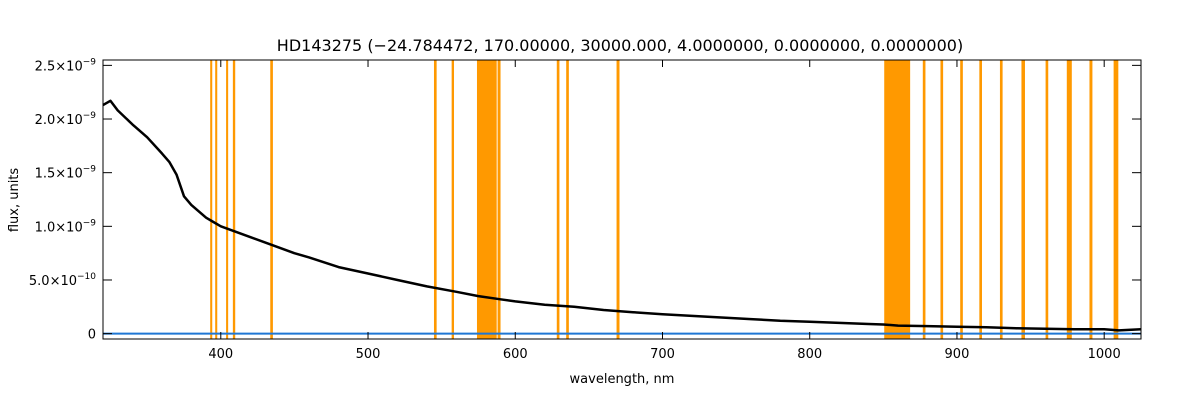 The height and width of the screenshot is (400, 1200). I want to click on y-tick-label: 1.5×10⁻⁹, so click(66, 173).